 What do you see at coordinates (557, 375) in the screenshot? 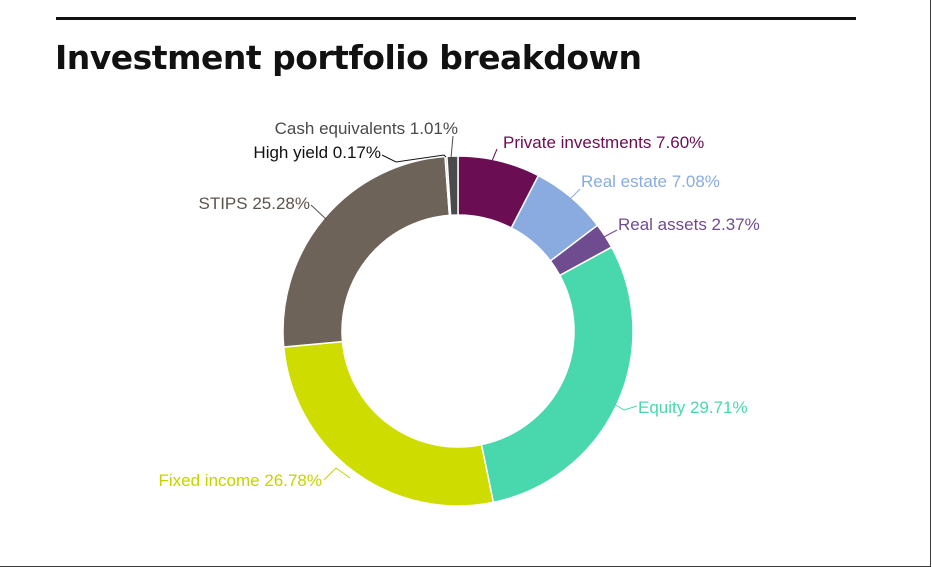
I see `slice-equity` at bounding box center [557, 375].